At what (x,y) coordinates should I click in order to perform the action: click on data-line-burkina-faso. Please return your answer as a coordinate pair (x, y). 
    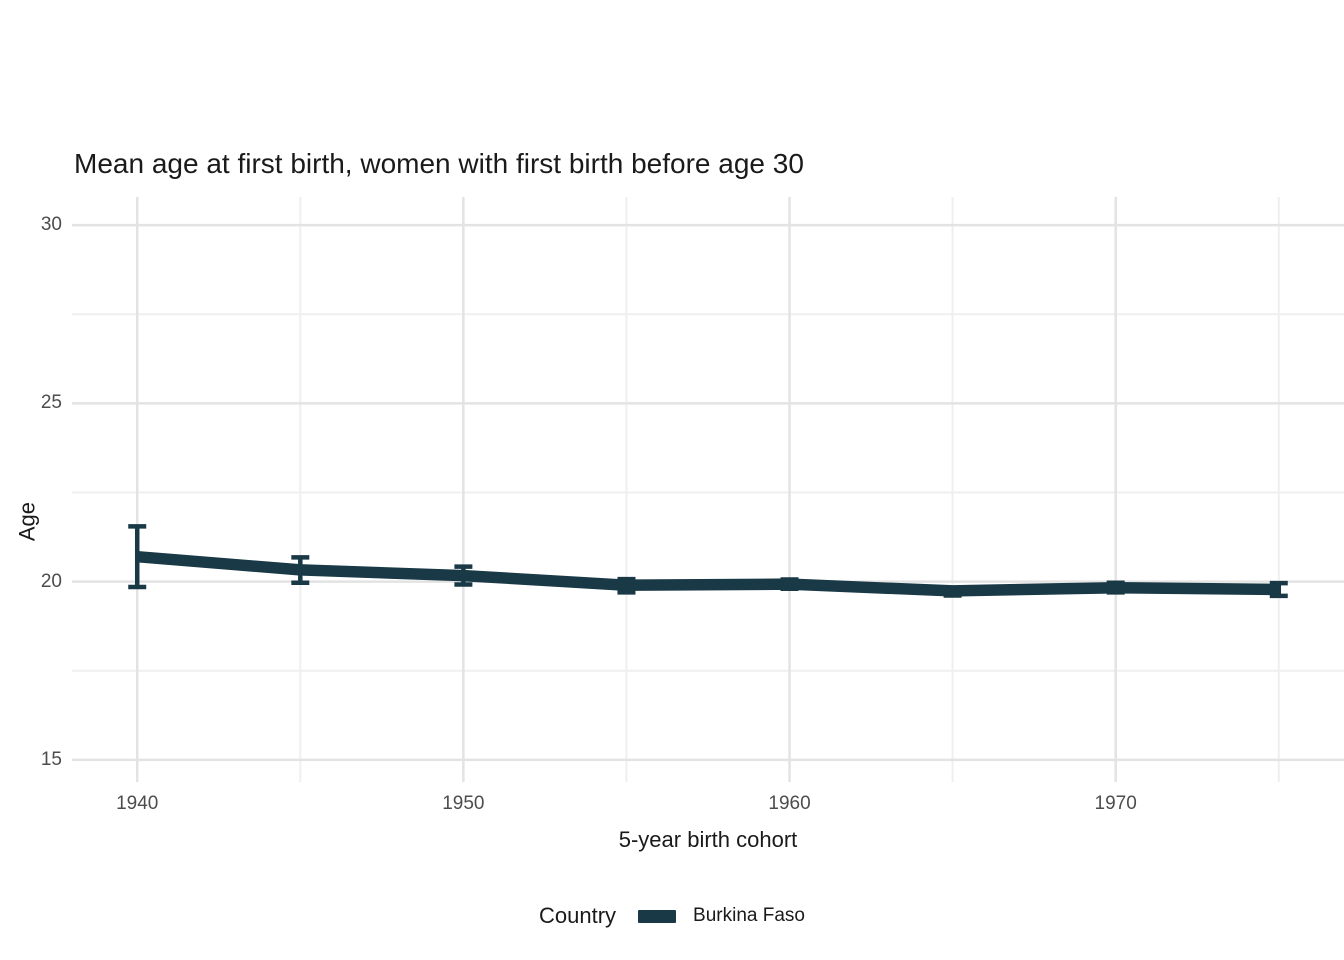
    Looking at the image, I should click on (707, 573).